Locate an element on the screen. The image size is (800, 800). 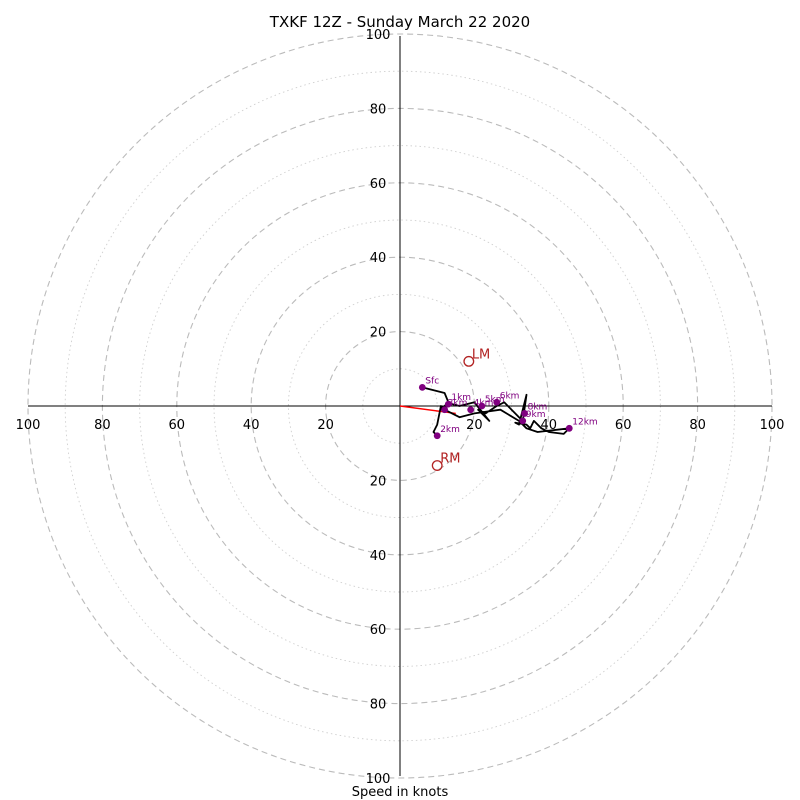
tick-label-left: 80 is located at coordinates (102, 425).